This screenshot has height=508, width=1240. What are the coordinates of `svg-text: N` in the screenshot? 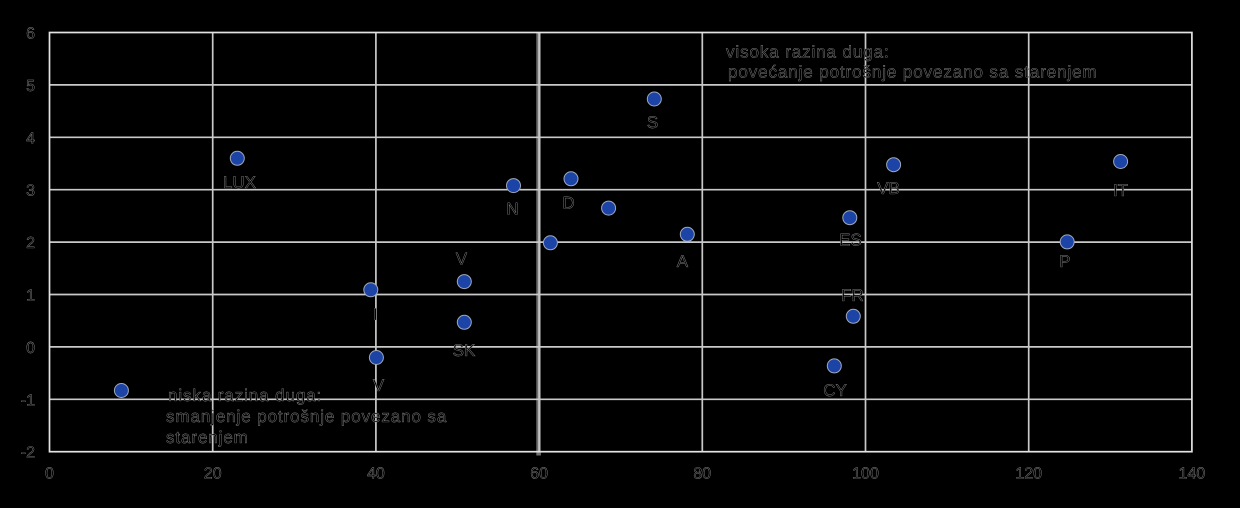 It's located at (512, 209).